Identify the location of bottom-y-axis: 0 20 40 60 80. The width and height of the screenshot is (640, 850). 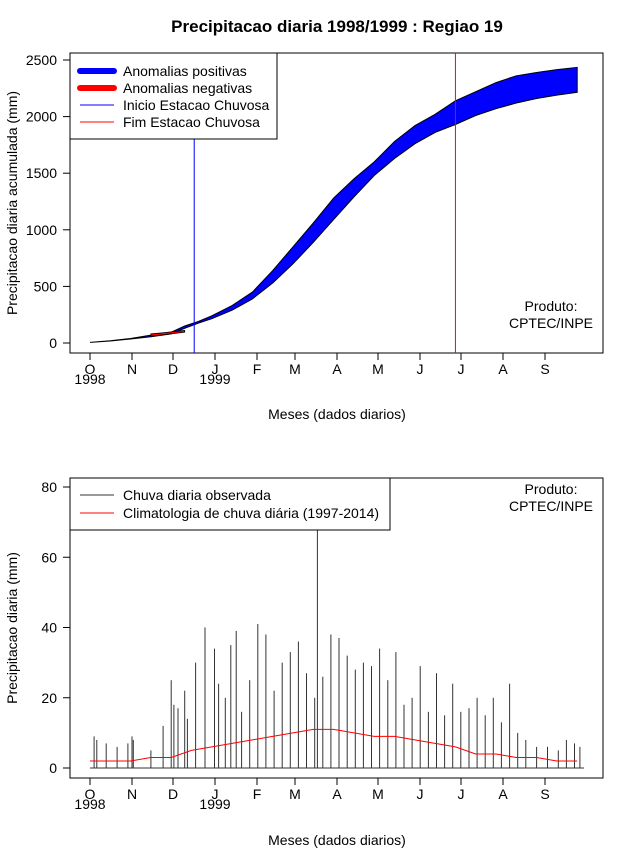
(55, 627).